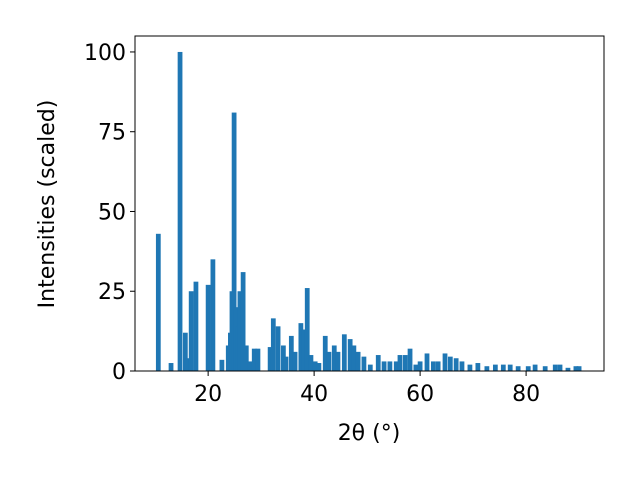 The image size is (640, 480). I want to click on x-tick-label: 60, so click(420, 394).